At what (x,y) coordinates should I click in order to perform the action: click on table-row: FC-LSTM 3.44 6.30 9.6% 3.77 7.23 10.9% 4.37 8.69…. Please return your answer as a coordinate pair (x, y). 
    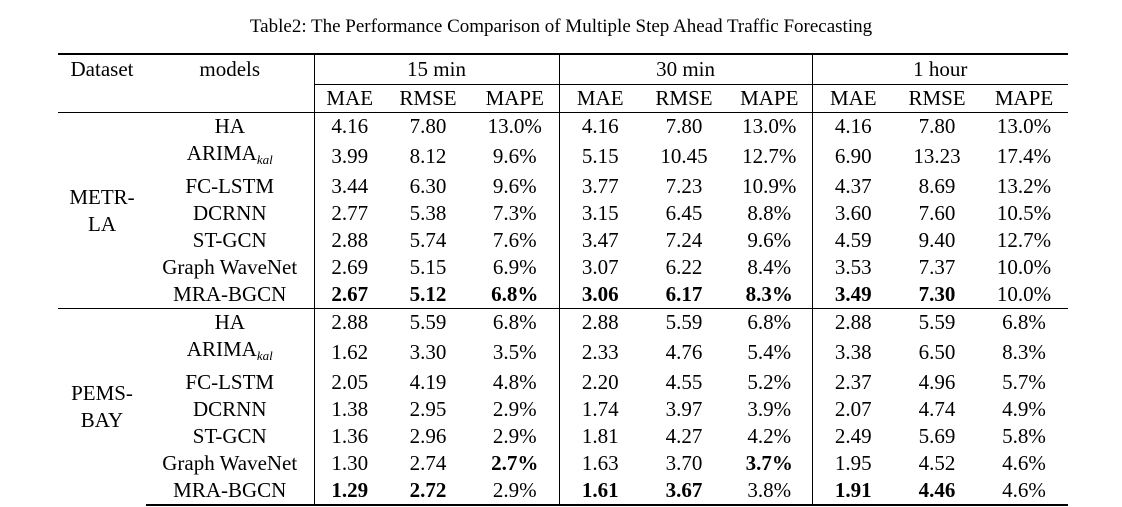
    Looking at the image, I should click on (563, 186).